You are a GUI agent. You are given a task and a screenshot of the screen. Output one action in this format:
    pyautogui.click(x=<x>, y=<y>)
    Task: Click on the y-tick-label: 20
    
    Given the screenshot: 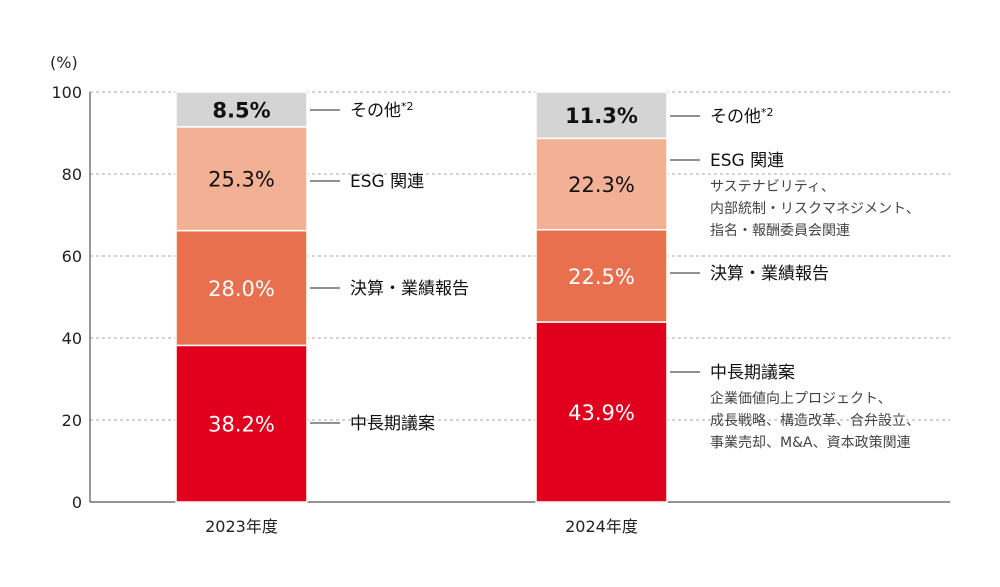 What is the action you would take?
    pyautogui.click(x=72, y=420)
    